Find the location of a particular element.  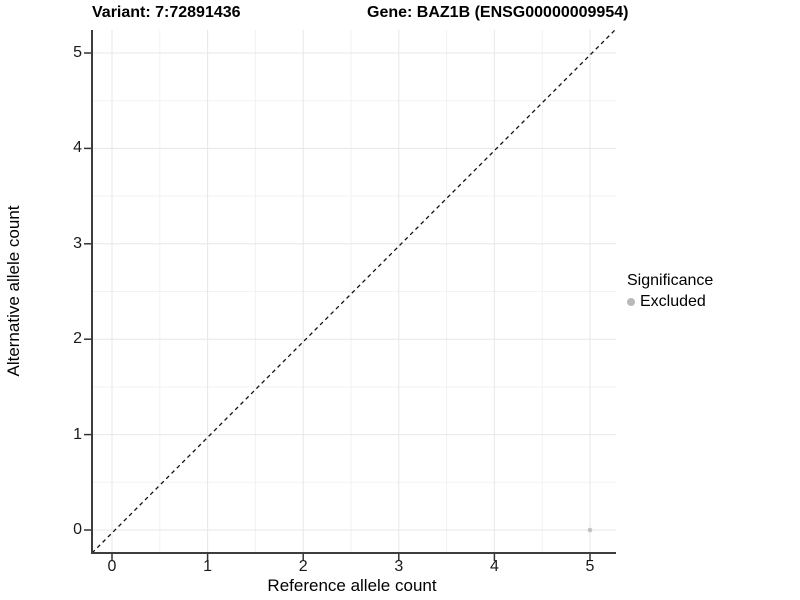

y-axis-title: Alternative allele count is located at coordinates (13, 291).